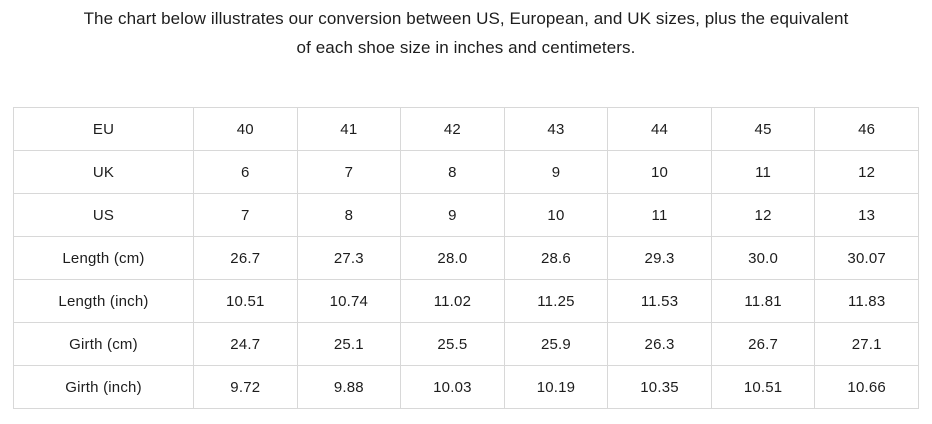 This screenshot has height=424, width=932. Describe the element at coordinates (556, 344) in the screenshot. I see `table-cell: 25.9` at that location.